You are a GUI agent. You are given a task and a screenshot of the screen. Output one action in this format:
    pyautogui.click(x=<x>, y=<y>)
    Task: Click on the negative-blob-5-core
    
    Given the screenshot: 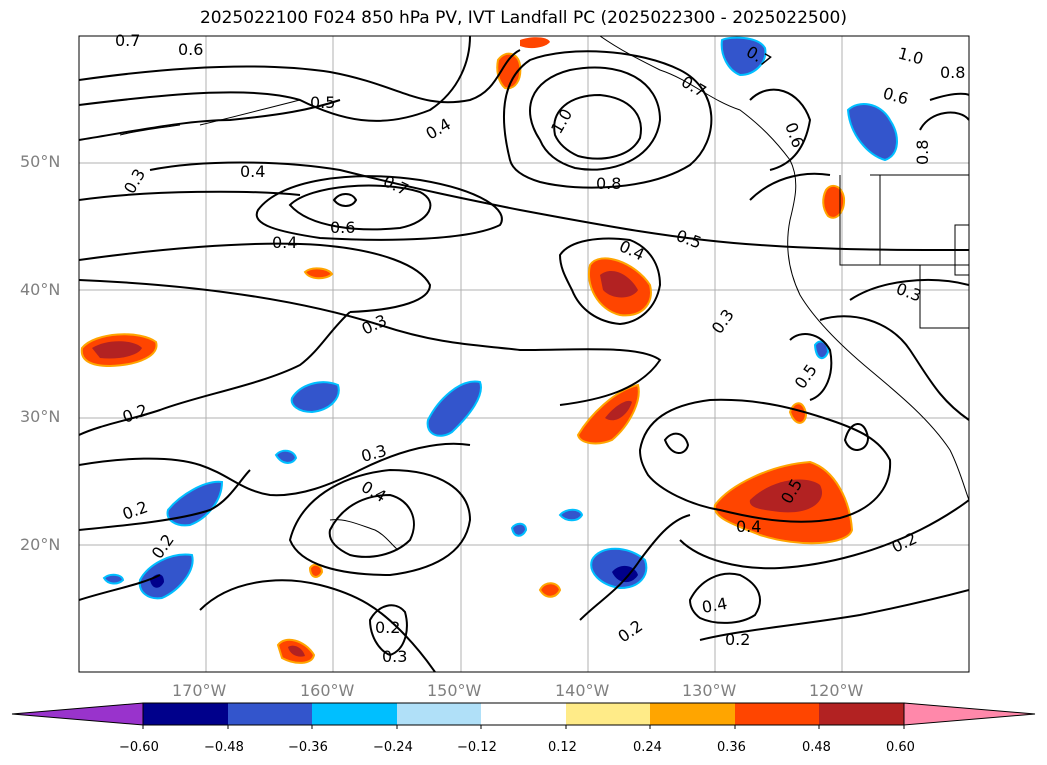 What is the action you would take?
    pyautogui.click(x=625, y=574)
    